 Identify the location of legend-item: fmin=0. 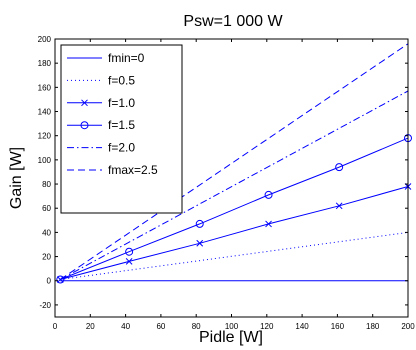
(106, 58).